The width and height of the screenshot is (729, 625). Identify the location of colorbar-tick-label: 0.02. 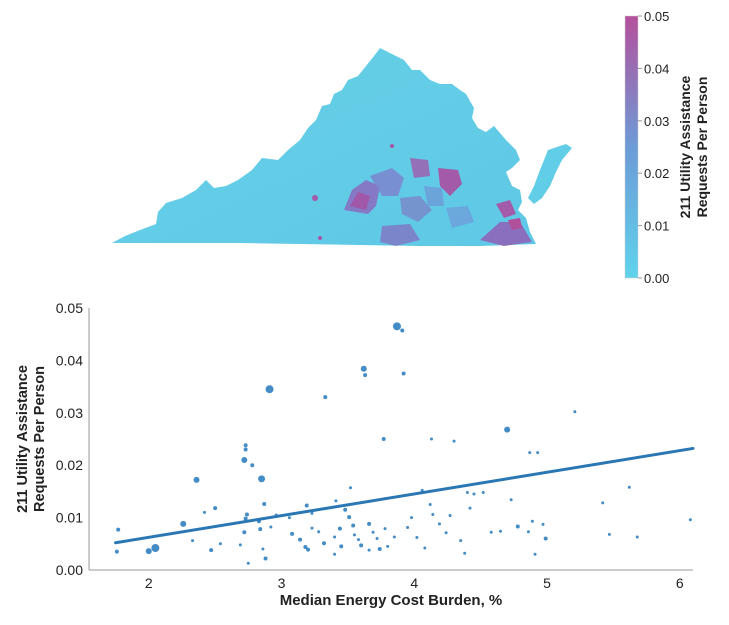
(656, 173).